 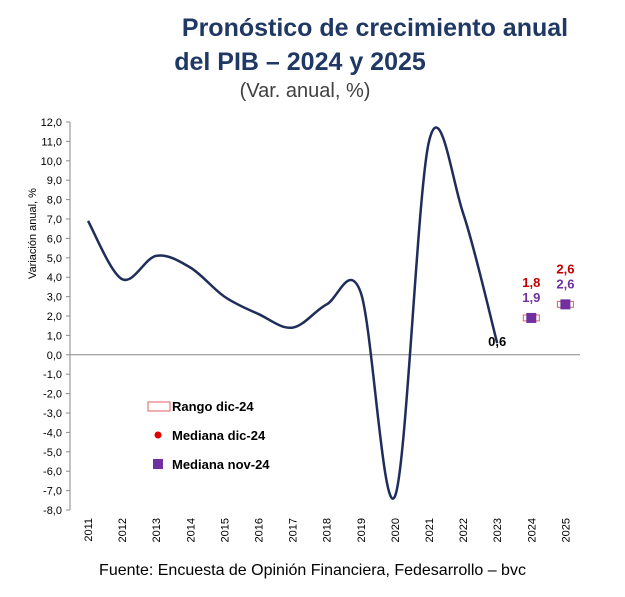 What do you see at coordinates (52, 453) in the screenshot?
I see `y-tick-label: -5,0` at bounding box center [52, 453].